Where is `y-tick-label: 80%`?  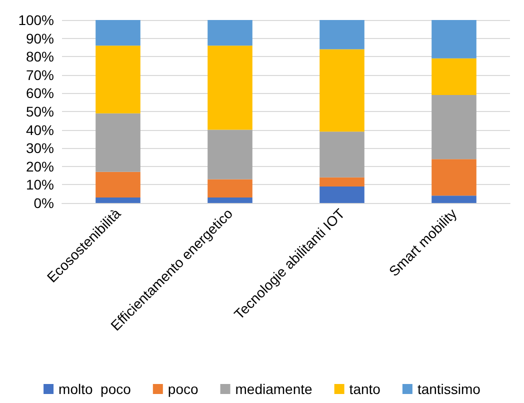
y-tick-label: 80% is located at coordinates (40, 56).